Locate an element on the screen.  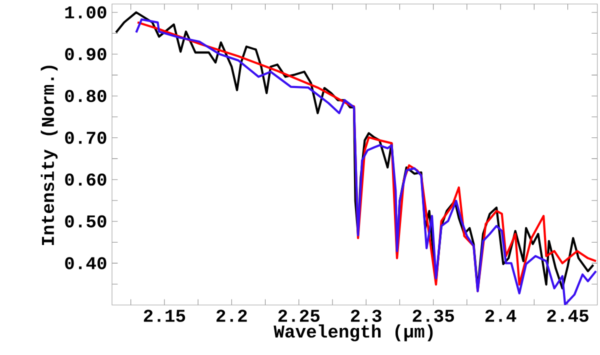
y-tick-label: 0.90 is located at coordinates (85, 54).